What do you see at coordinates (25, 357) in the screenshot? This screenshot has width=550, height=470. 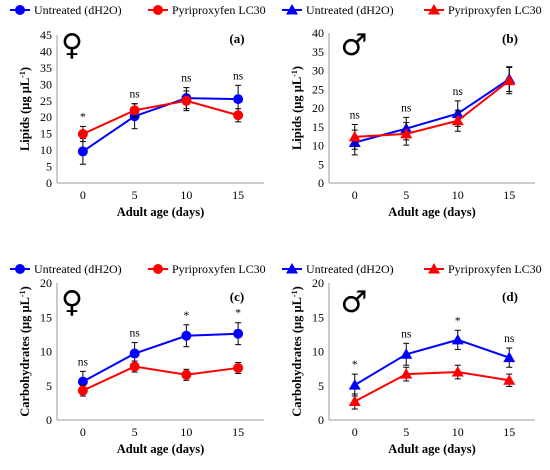 I see `y-axis-title-main: Carbohydrates (μg μL` at bounding box center [25, 357].